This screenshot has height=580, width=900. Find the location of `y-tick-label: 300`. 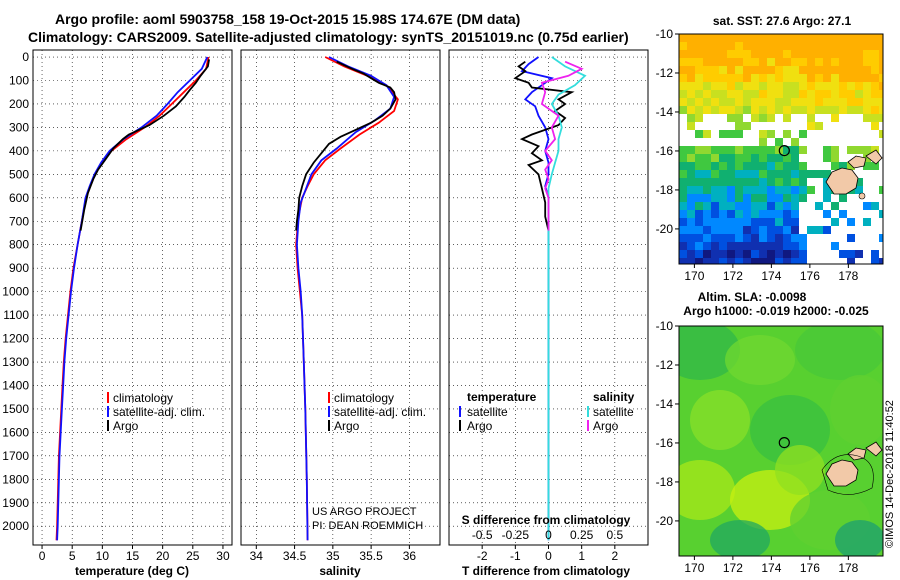

y-tick-label: 300 is located at coordinates (19, 127).